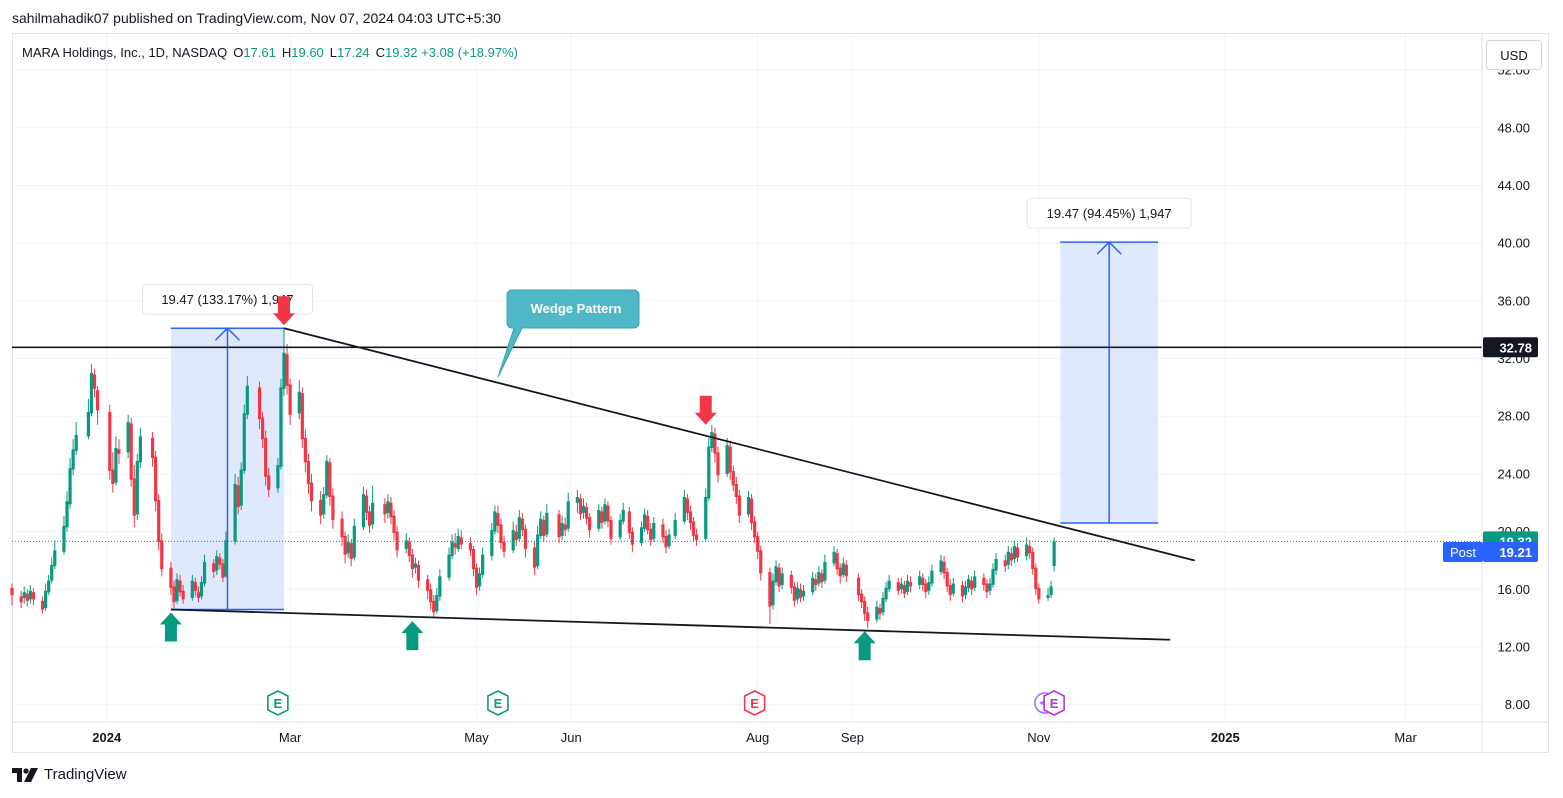  I want to click on measure-left-arrow-head, so click(227, 334).